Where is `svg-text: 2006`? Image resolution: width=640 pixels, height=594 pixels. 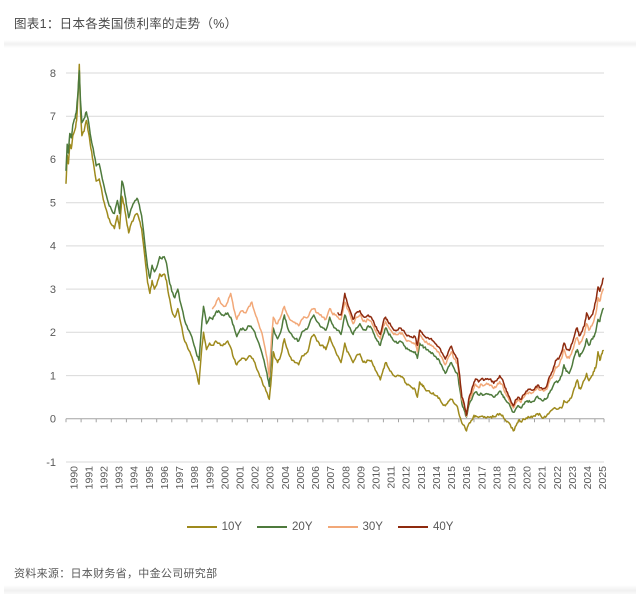
svg-text: 2006 is located at coordinates (316, 478).